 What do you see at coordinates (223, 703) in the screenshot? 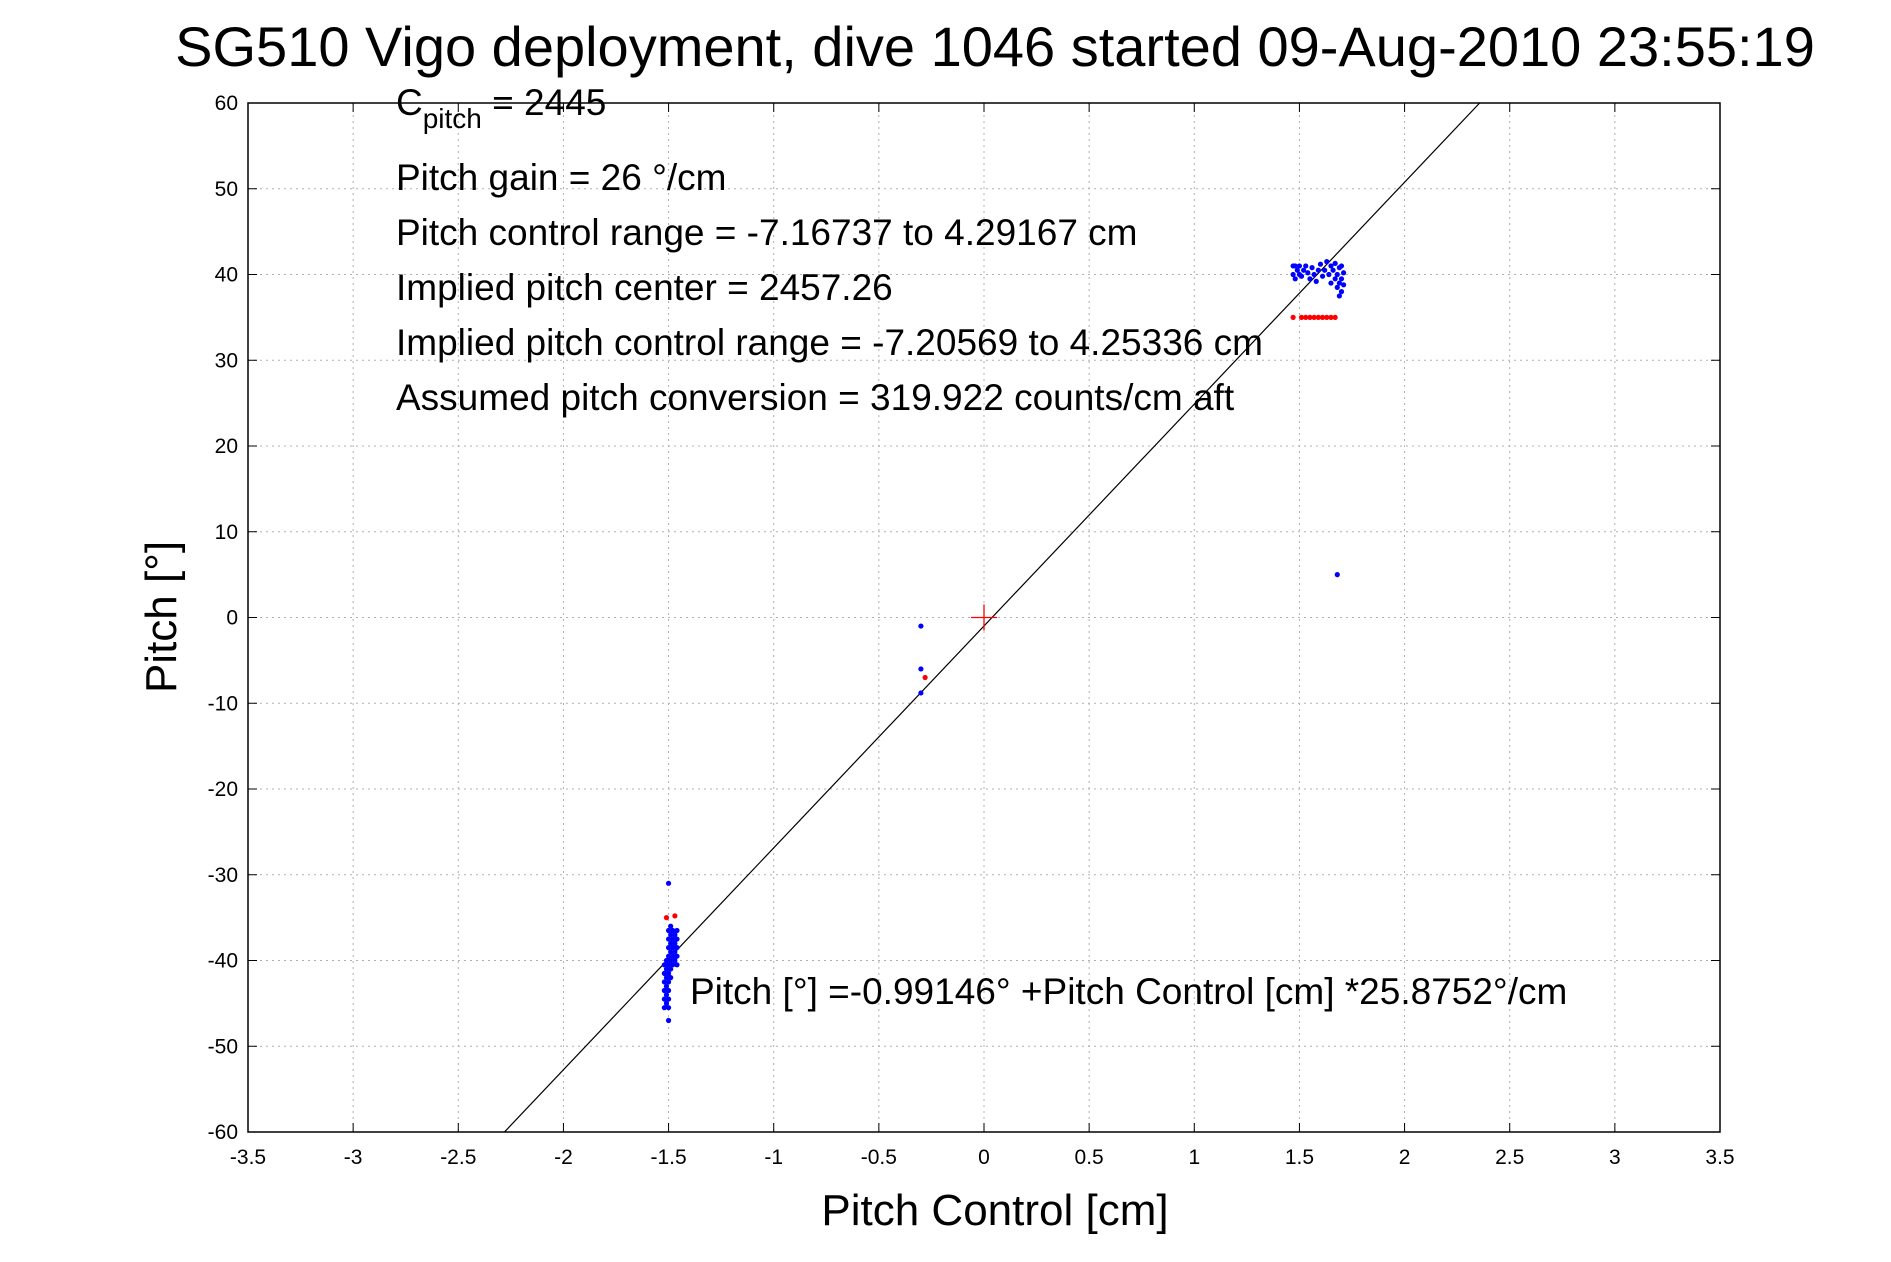
I see `y-tick-label: -10` at bounding box center [223, 703].